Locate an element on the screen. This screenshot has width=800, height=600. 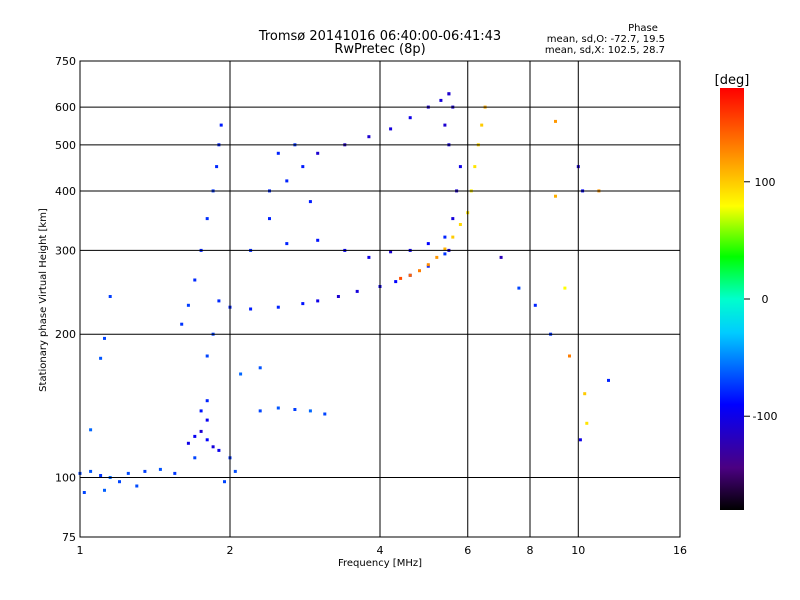
x-axis-ticks: 1 2 4 6 8 10 16 is located at coordinates (382, 550).